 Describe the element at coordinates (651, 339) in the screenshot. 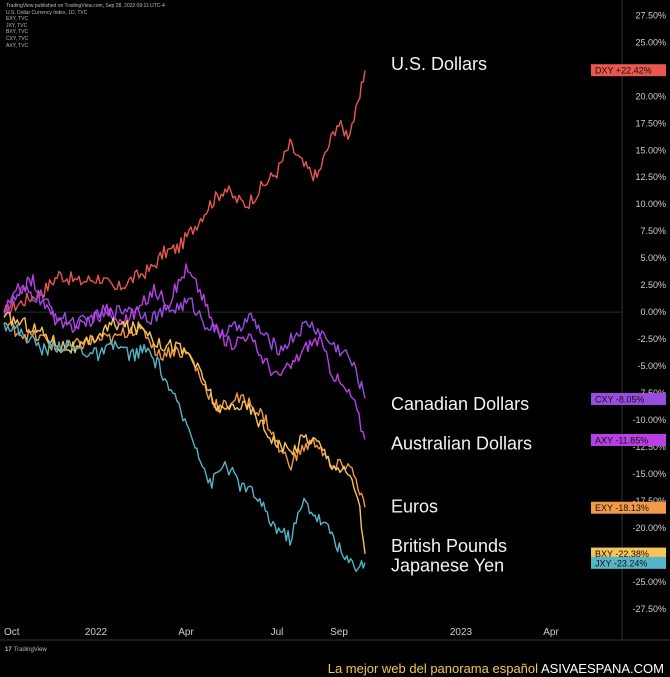

I see `y-tick-label: -2.50%` at that location.